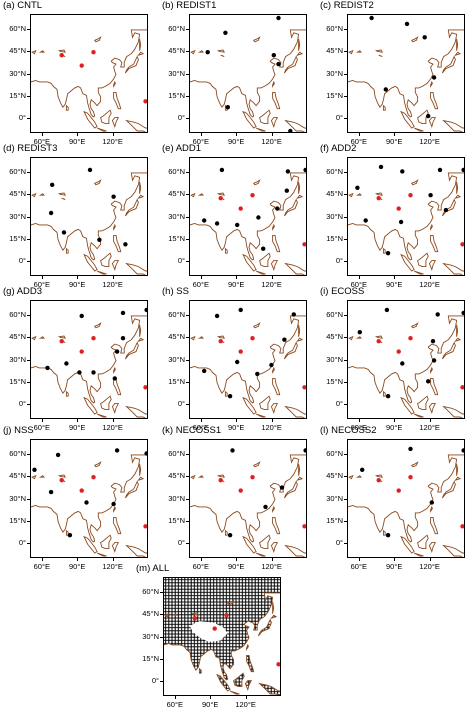 Image resolution: width=474 pixels, height=721 pixels. What do you see at coordinates (182, 148) in the screenshot?
I see `panel-title: (e) ADD1` at bounding box center [182, 148].